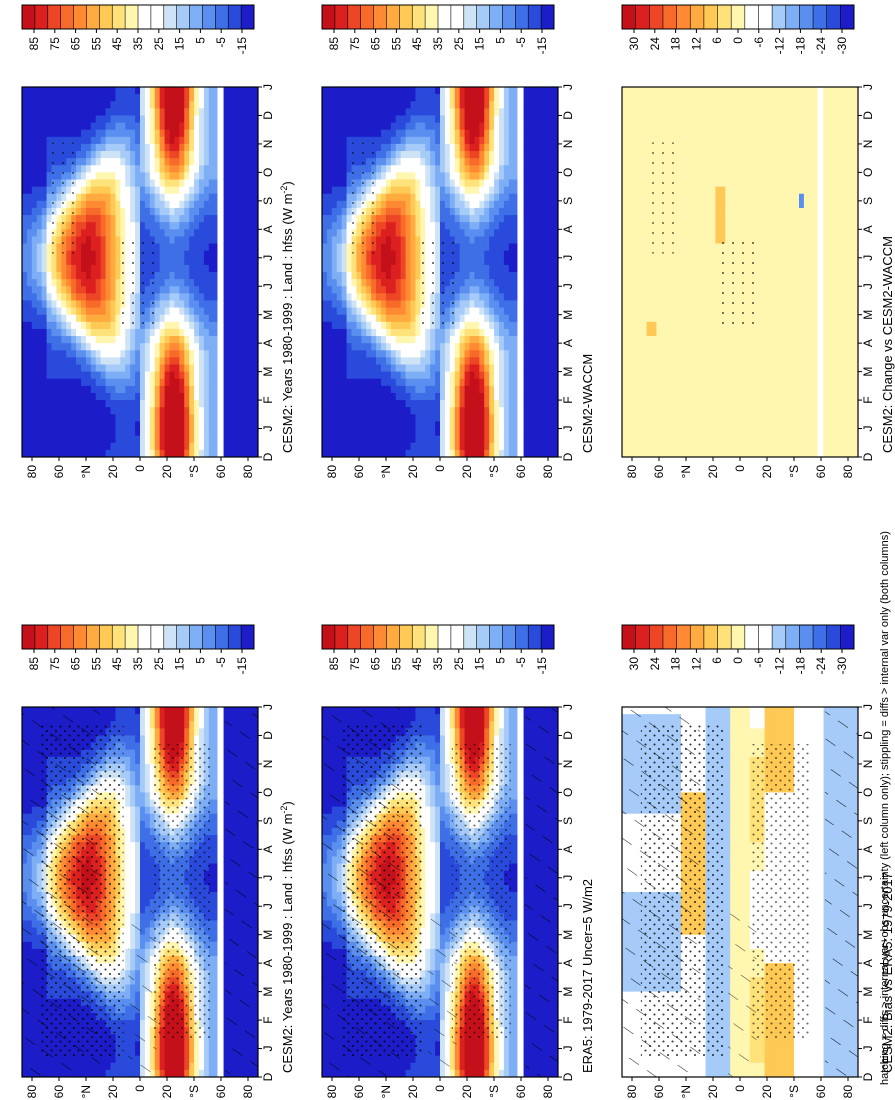  I want to click on month-tick-label: F, so click(268, 399).